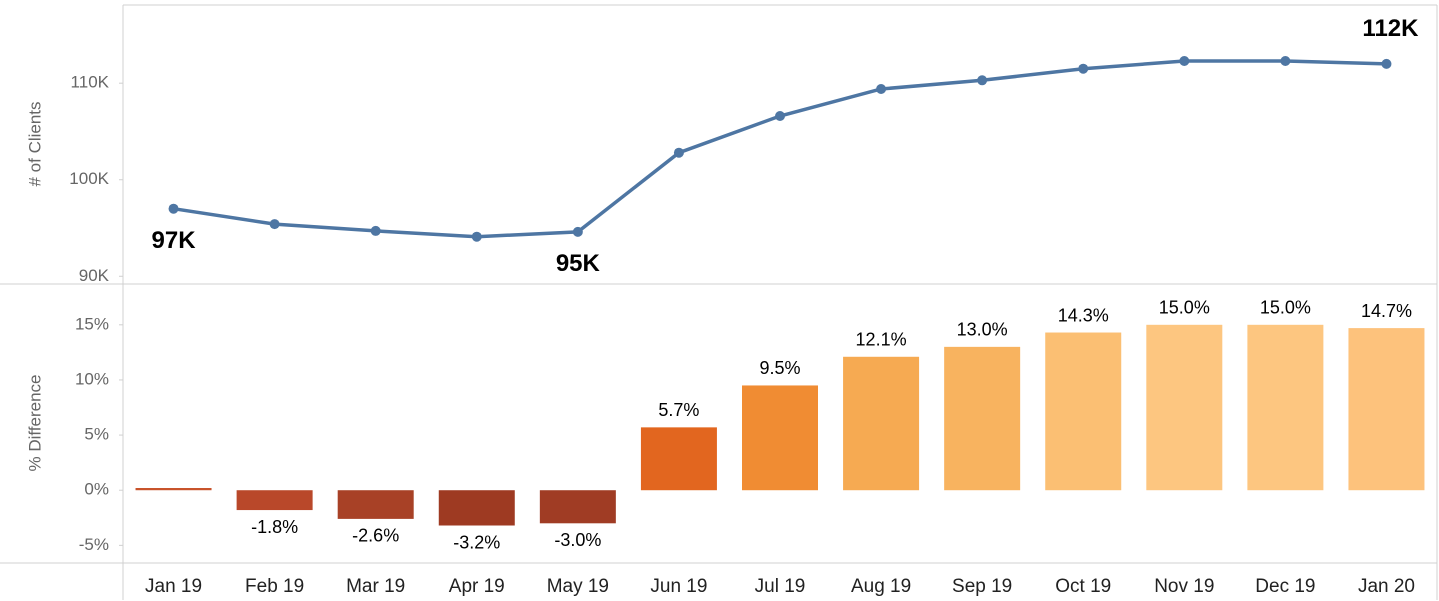  What do you see at coordinates (780, 586) in the screenshot?
I see `x-tick-label: Jul 19` at bounding box center [780, 586].